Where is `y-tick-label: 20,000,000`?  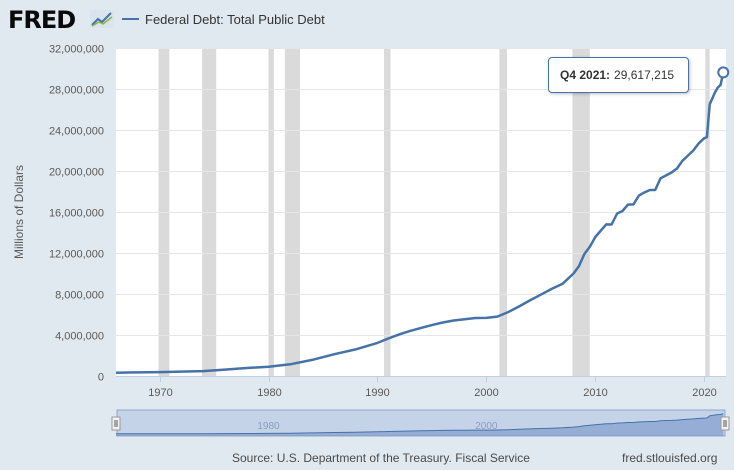 y-tick-label: 20,000,000 is located at coordinates (76, 173).